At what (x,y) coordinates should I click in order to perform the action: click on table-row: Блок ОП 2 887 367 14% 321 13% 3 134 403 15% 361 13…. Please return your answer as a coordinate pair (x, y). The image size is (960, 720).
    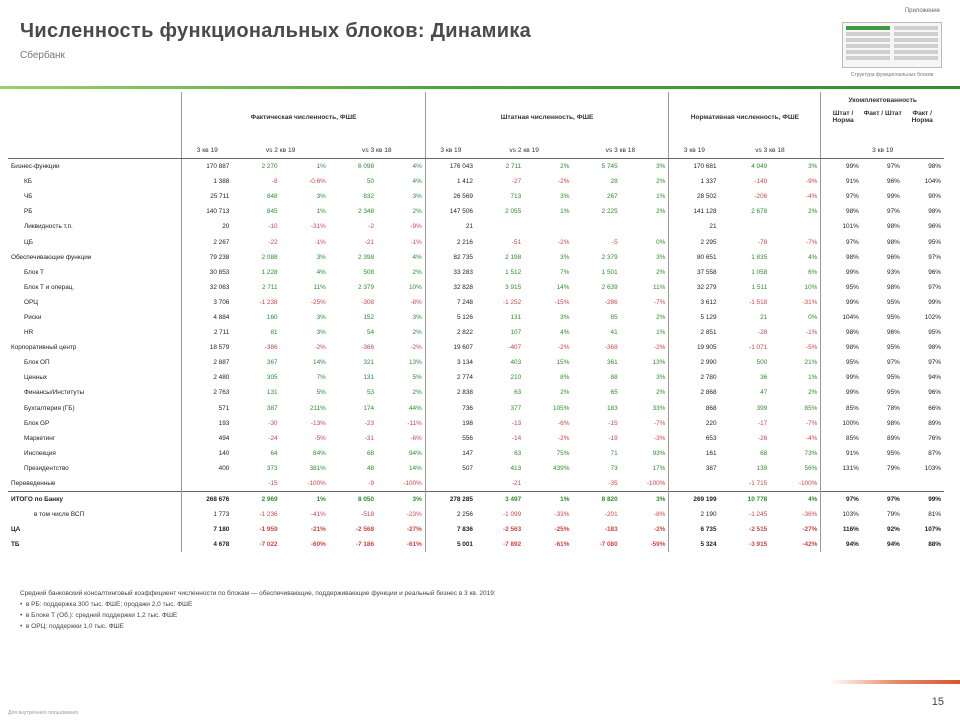
    Looking at the image, I should click on (476, 363).